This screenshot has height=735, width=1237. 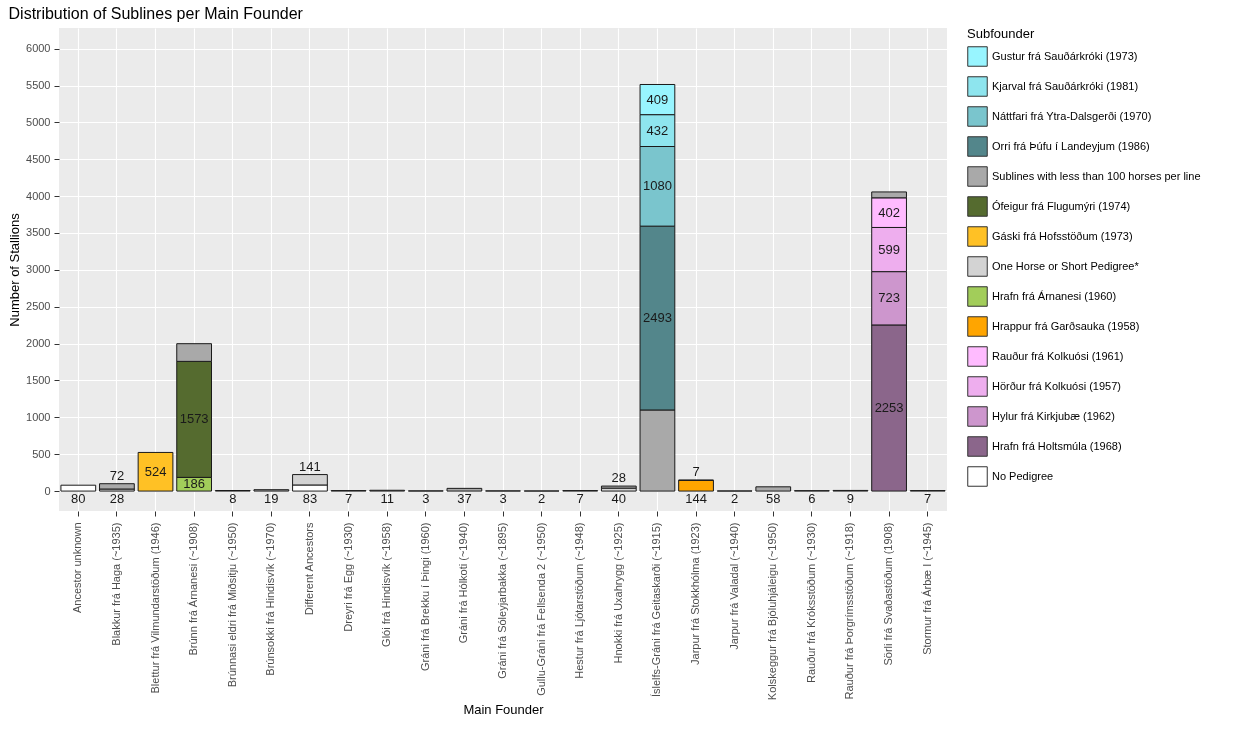 What do you see at coordinates (38, 158) in the screenshot?
I see `y-tick-label: 4500` at bounding box center [38, 158].